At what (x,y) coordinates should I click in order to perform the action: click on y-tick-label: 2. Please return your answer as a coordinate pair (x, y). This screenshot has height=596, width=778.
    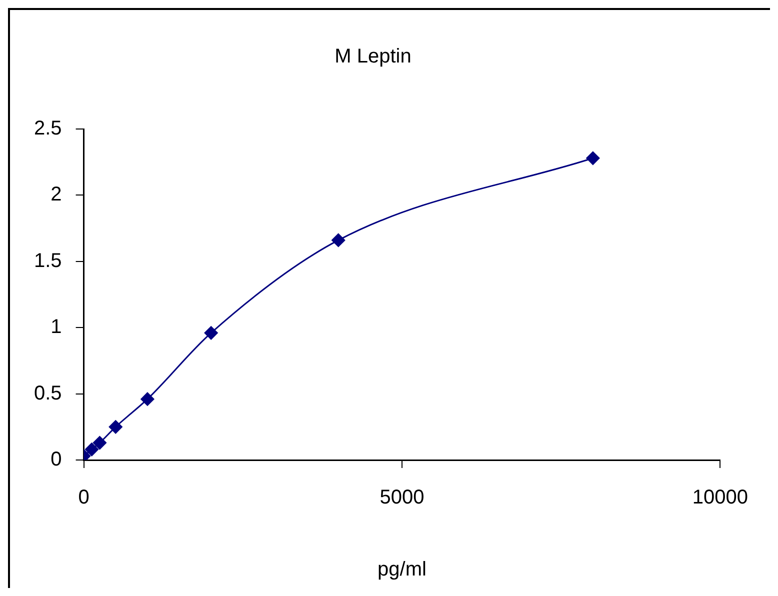
    Looking at the image, I should click on (56, 195).